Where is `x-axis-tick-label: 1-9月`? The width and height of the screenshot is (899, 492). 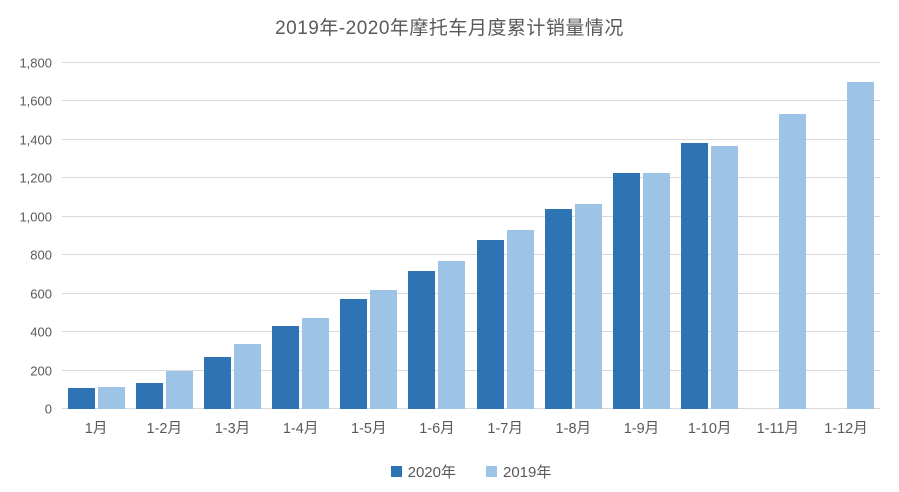 x-axis-tick-label: 1-9月 is located at coordinates (641, 429).